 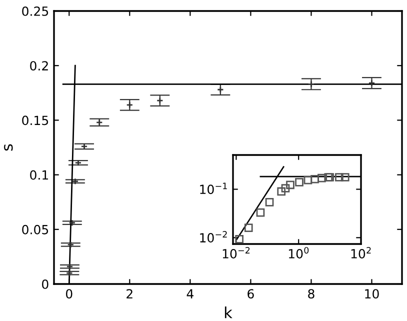 I want to click on y-tick-label: 0, so click(x=45, y=284).